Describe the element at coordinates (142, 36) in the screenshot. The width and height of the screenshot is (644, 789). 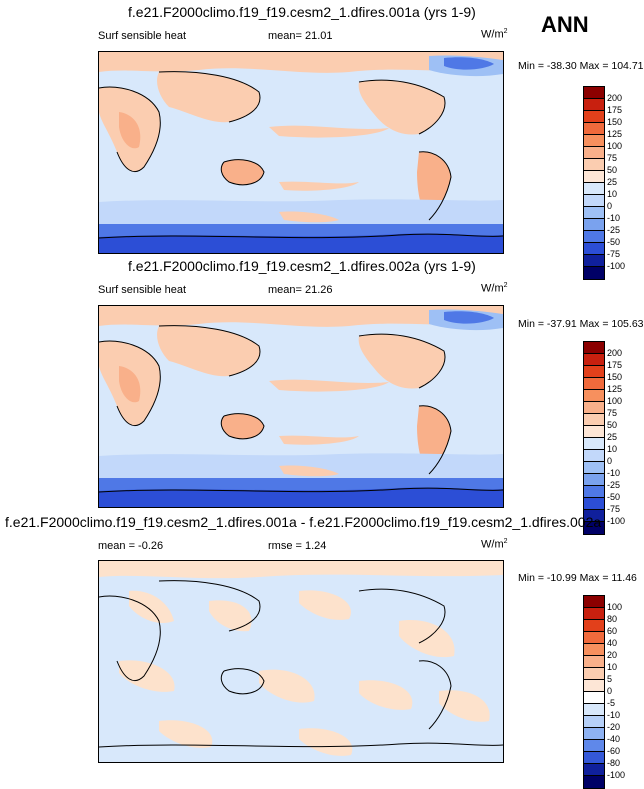
I see `panel1-variable: Surf sensible heat` at that location.